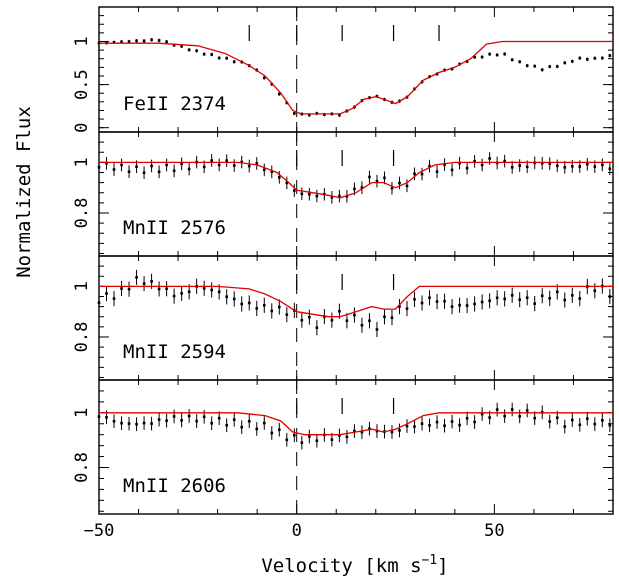 This screenshot has height=580, width=619. What do you see at coordinates (341, 566) in the screenshot?
I see `x-axis-title-text: Velocity [km s` at bounding box center [341, 566].